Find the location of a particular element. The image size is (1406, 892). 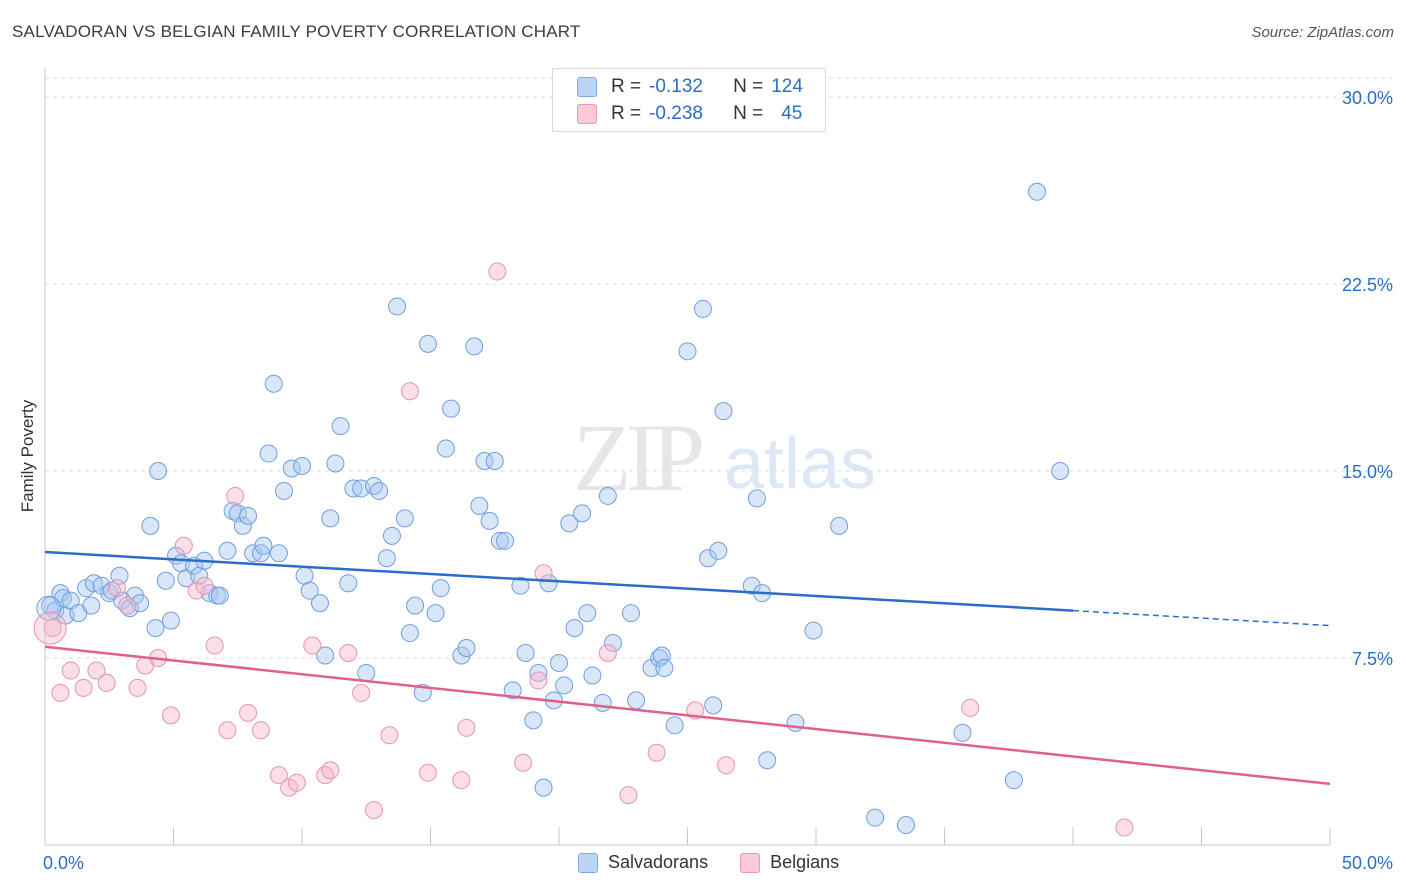

source-note: Source: ZipAtlas.com is located at coordinates (1322, 32).